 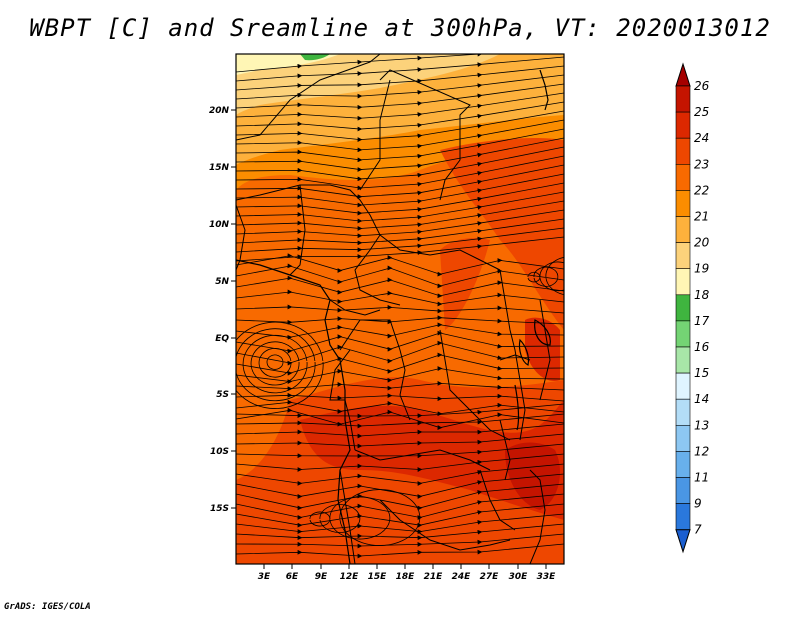 I want to click on lat-label: 5N, so click(x=222, y=282).